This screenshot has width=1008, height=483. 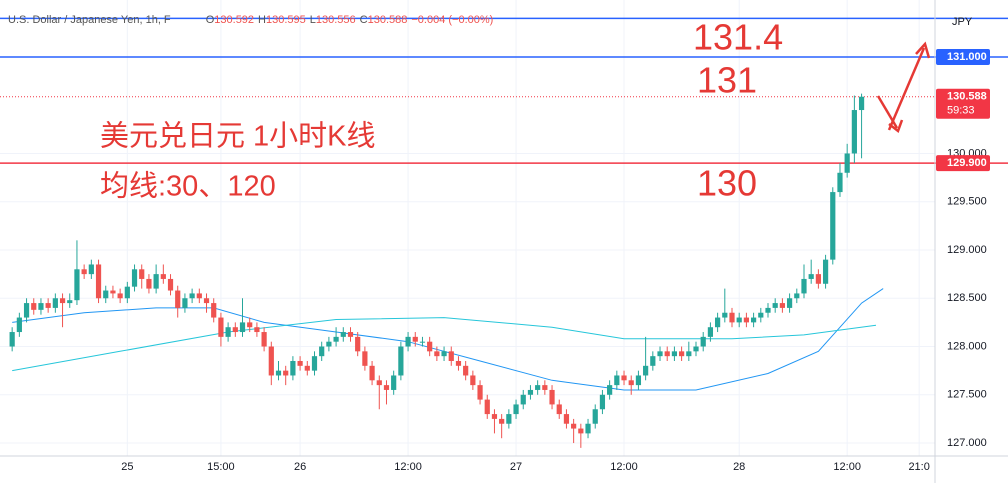 What do you see at coordinates (727, 80) in the screenshot?
I see `annotation: 131` at bounding box center [727, 80].